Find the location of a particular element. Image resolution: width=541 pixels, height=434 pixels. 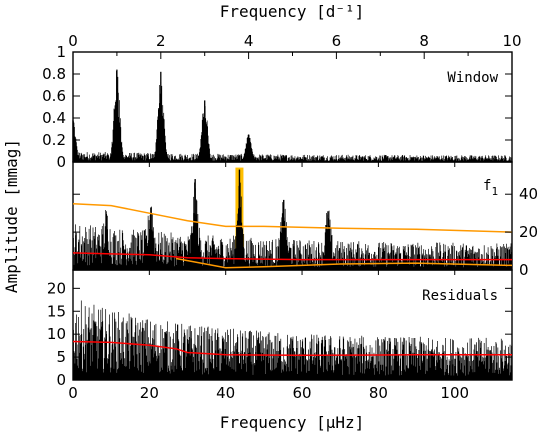

signal-ytick-label: 20 is located at coordinates (528, 232).